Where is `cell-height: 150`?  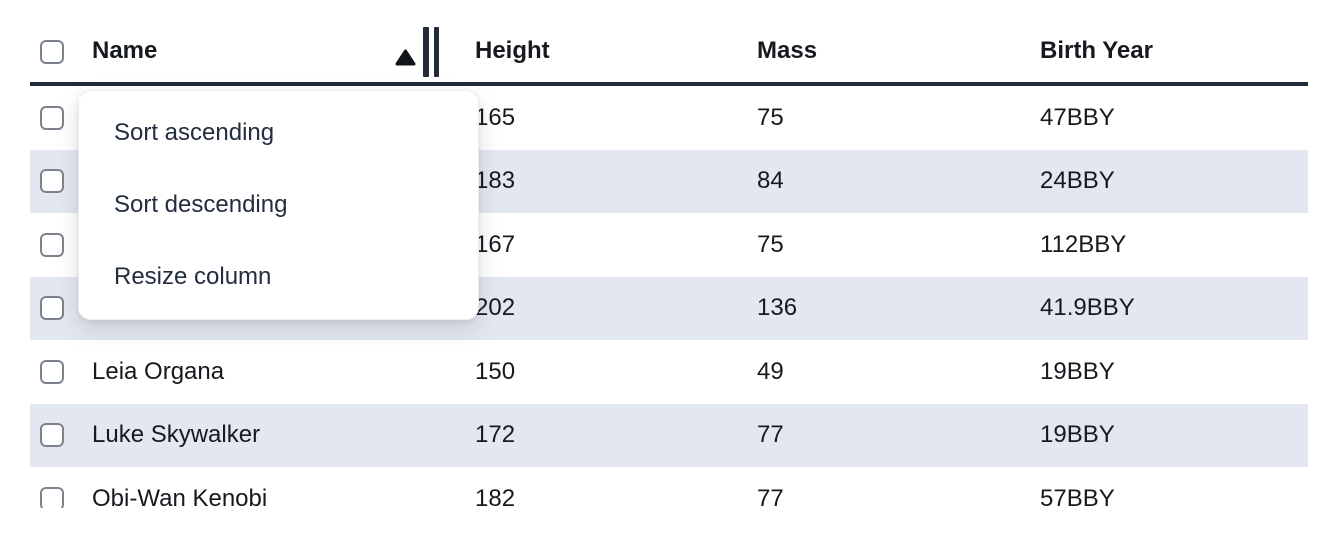
cell-height: 150 is located at coordinates (495, 371).